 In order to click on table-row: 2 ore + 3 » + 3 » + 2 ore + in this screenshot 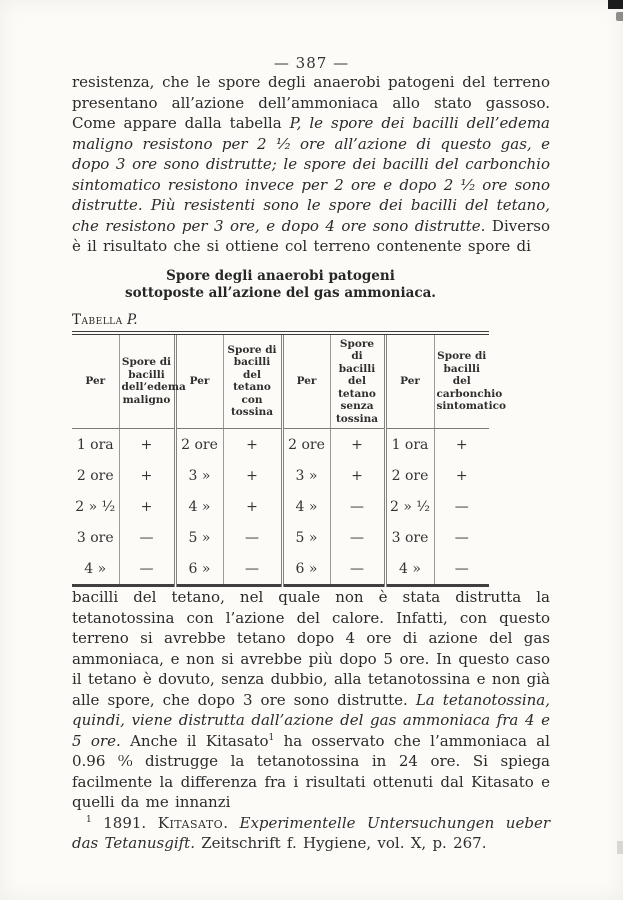, I will do `click(280, 475)`.